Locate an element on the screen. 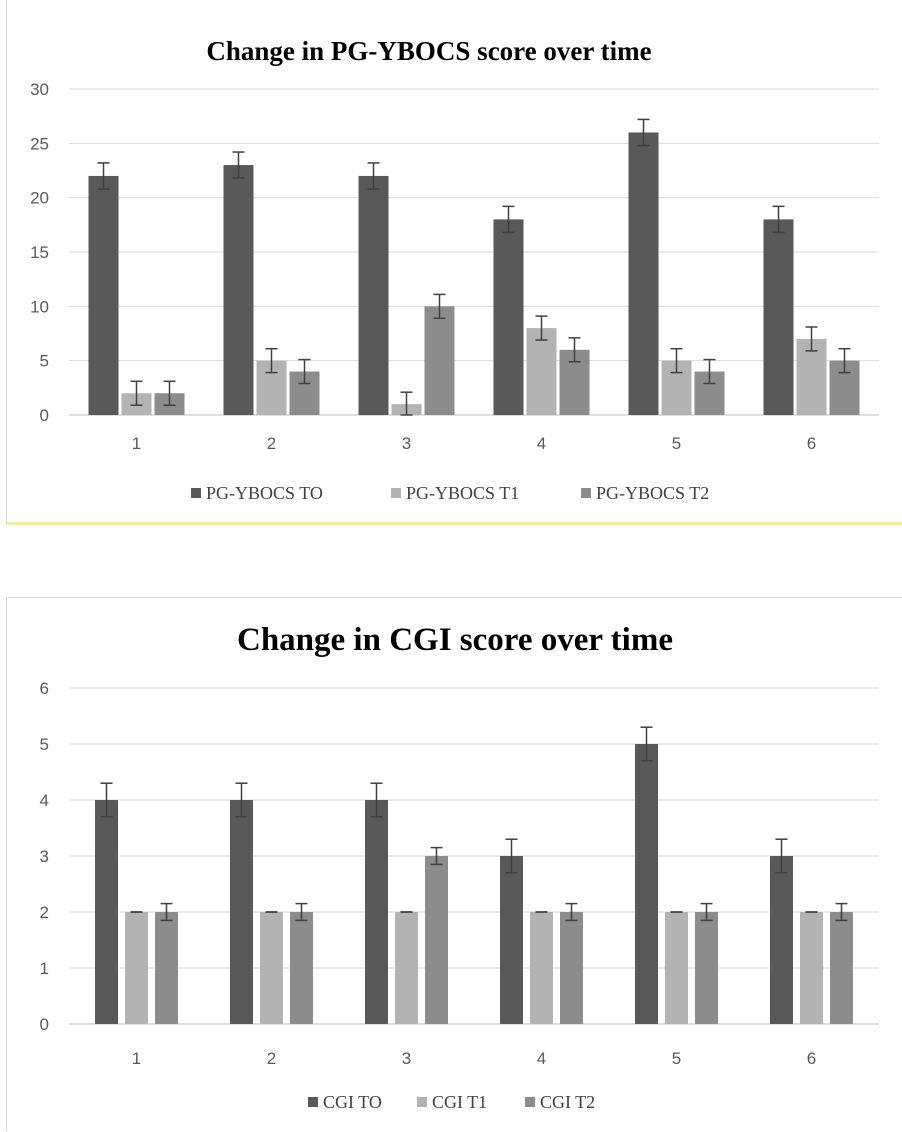  y-tick-label: 10 is located at coordinates (39, 306).